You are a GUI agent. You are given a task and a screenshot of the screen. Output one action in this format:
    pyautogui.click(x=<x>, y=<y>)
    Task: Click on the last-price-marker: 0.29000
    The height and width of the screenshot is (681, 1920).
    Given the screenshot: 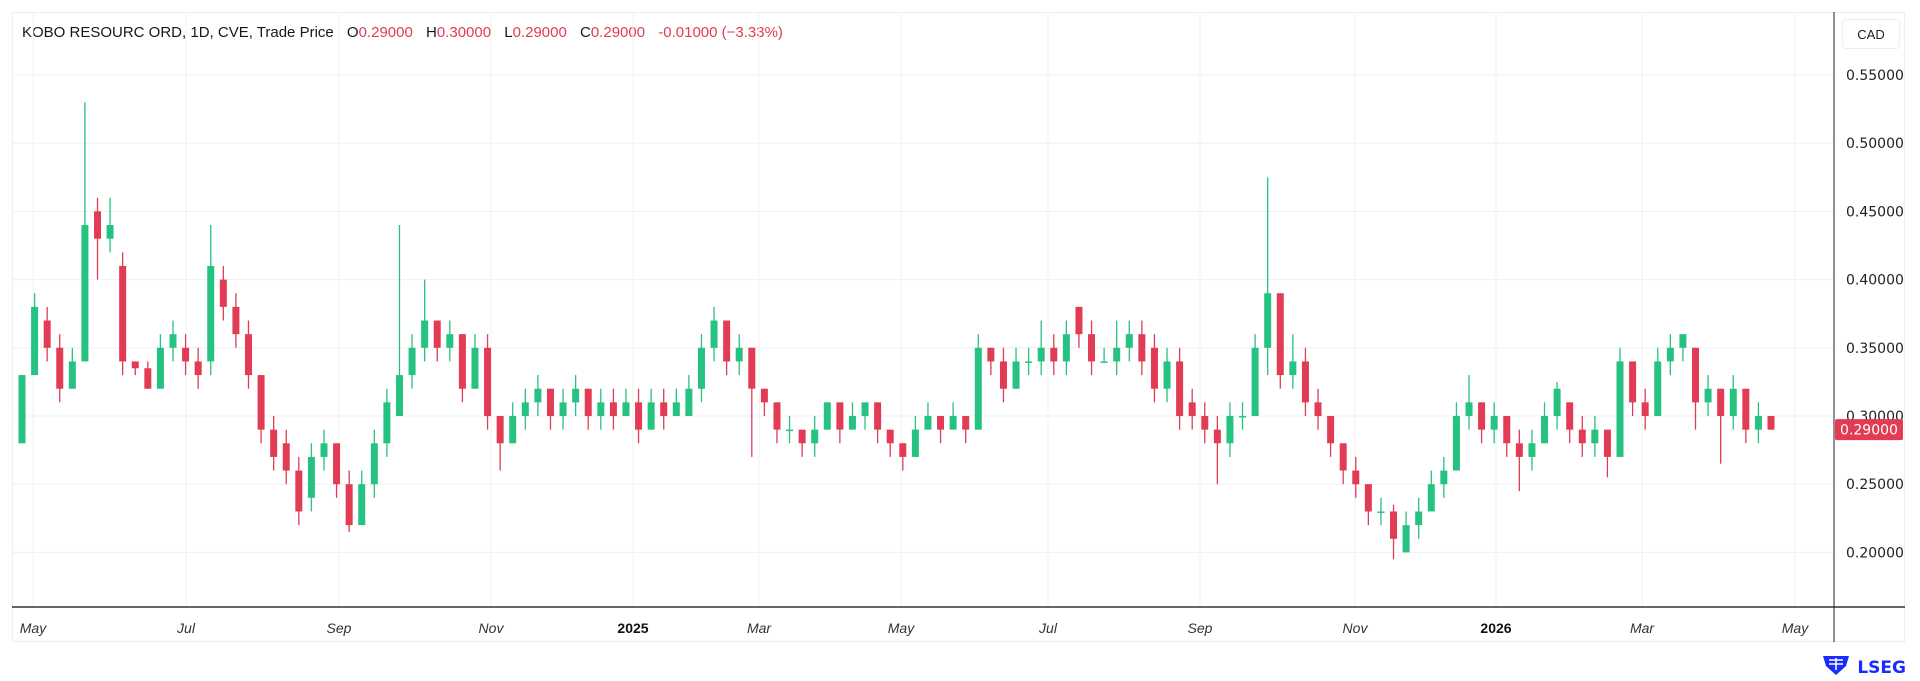 What is the action you would take?
    pyautogui.click(x=1869, y=430)
    